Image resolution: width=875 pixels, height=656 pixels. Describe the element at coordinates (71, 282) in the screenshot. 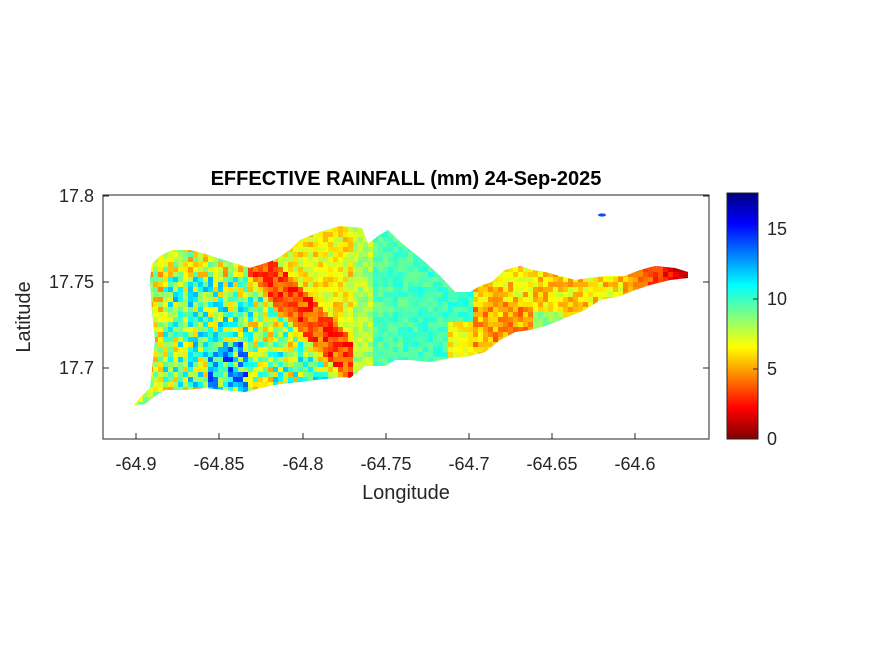

I see `y-tick-label: 17.75` at that location.